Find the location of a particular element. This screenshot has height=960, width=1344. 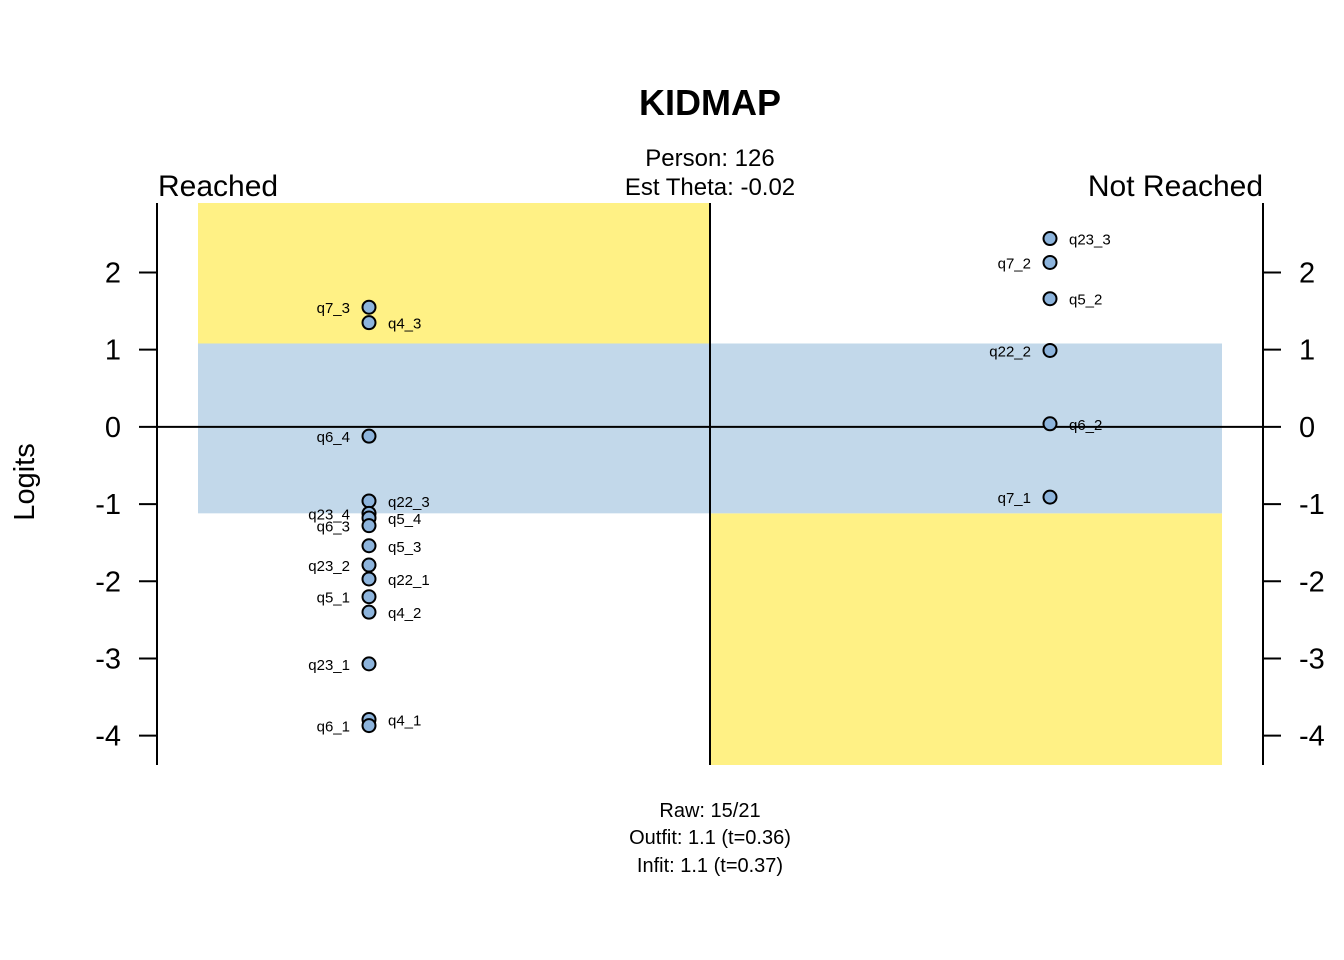

left-tick-label: -4 is located at coordinates (108, 737).